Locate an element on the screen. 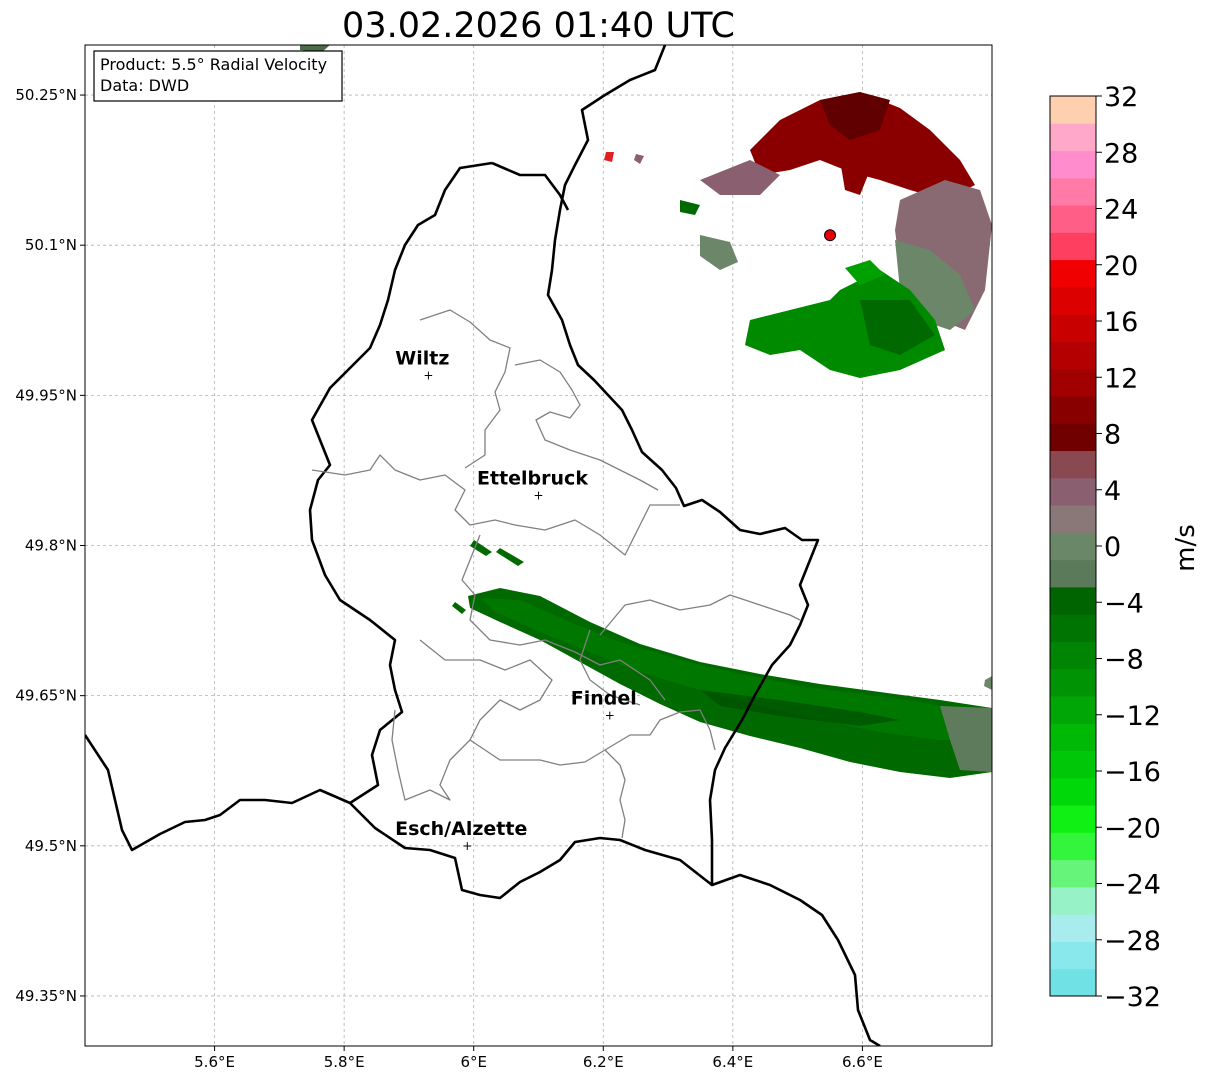  city-label: Ettelbruck is located at coordinates (532, 478).